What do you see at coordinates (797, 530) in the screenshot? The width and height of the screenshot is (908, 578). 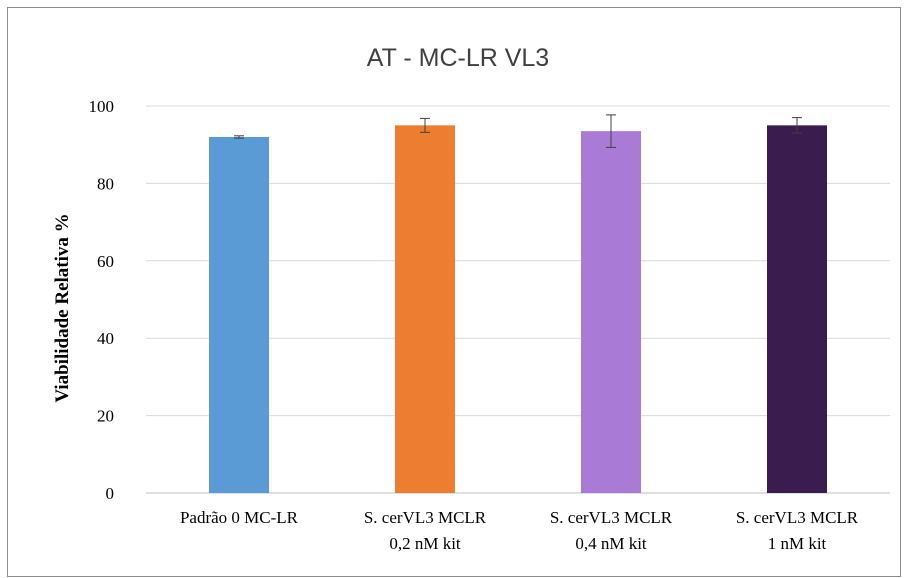 I see `x-tick-label: S. cerVL3 MCLR 1 nM kit` at bounding box center [797, 530].